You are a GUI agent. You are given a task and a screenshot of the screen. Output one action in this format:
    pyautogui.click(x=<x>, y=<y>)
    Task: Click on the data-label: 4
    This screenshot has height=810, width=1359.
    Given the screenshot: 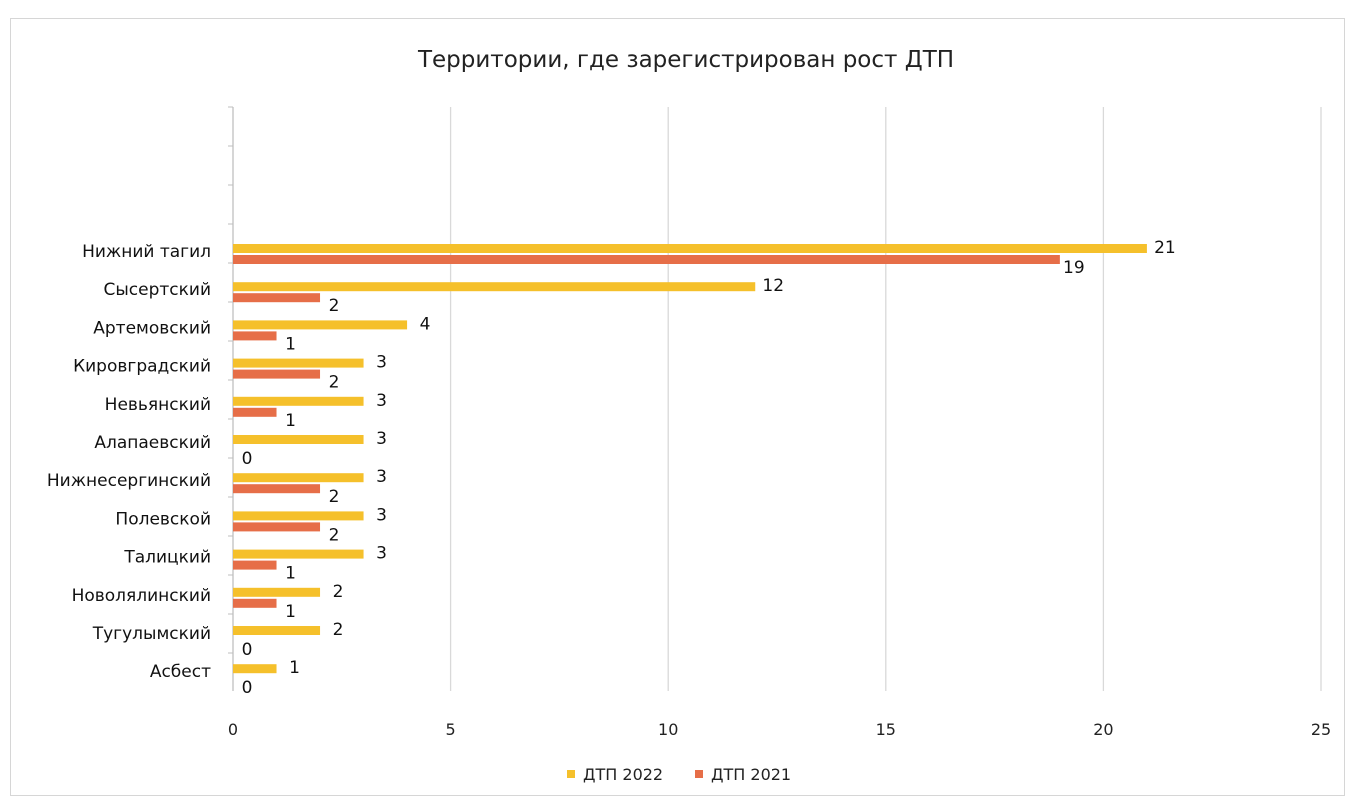 What is the action you would take?
    pyautogui.click(x=425, y=324)
    